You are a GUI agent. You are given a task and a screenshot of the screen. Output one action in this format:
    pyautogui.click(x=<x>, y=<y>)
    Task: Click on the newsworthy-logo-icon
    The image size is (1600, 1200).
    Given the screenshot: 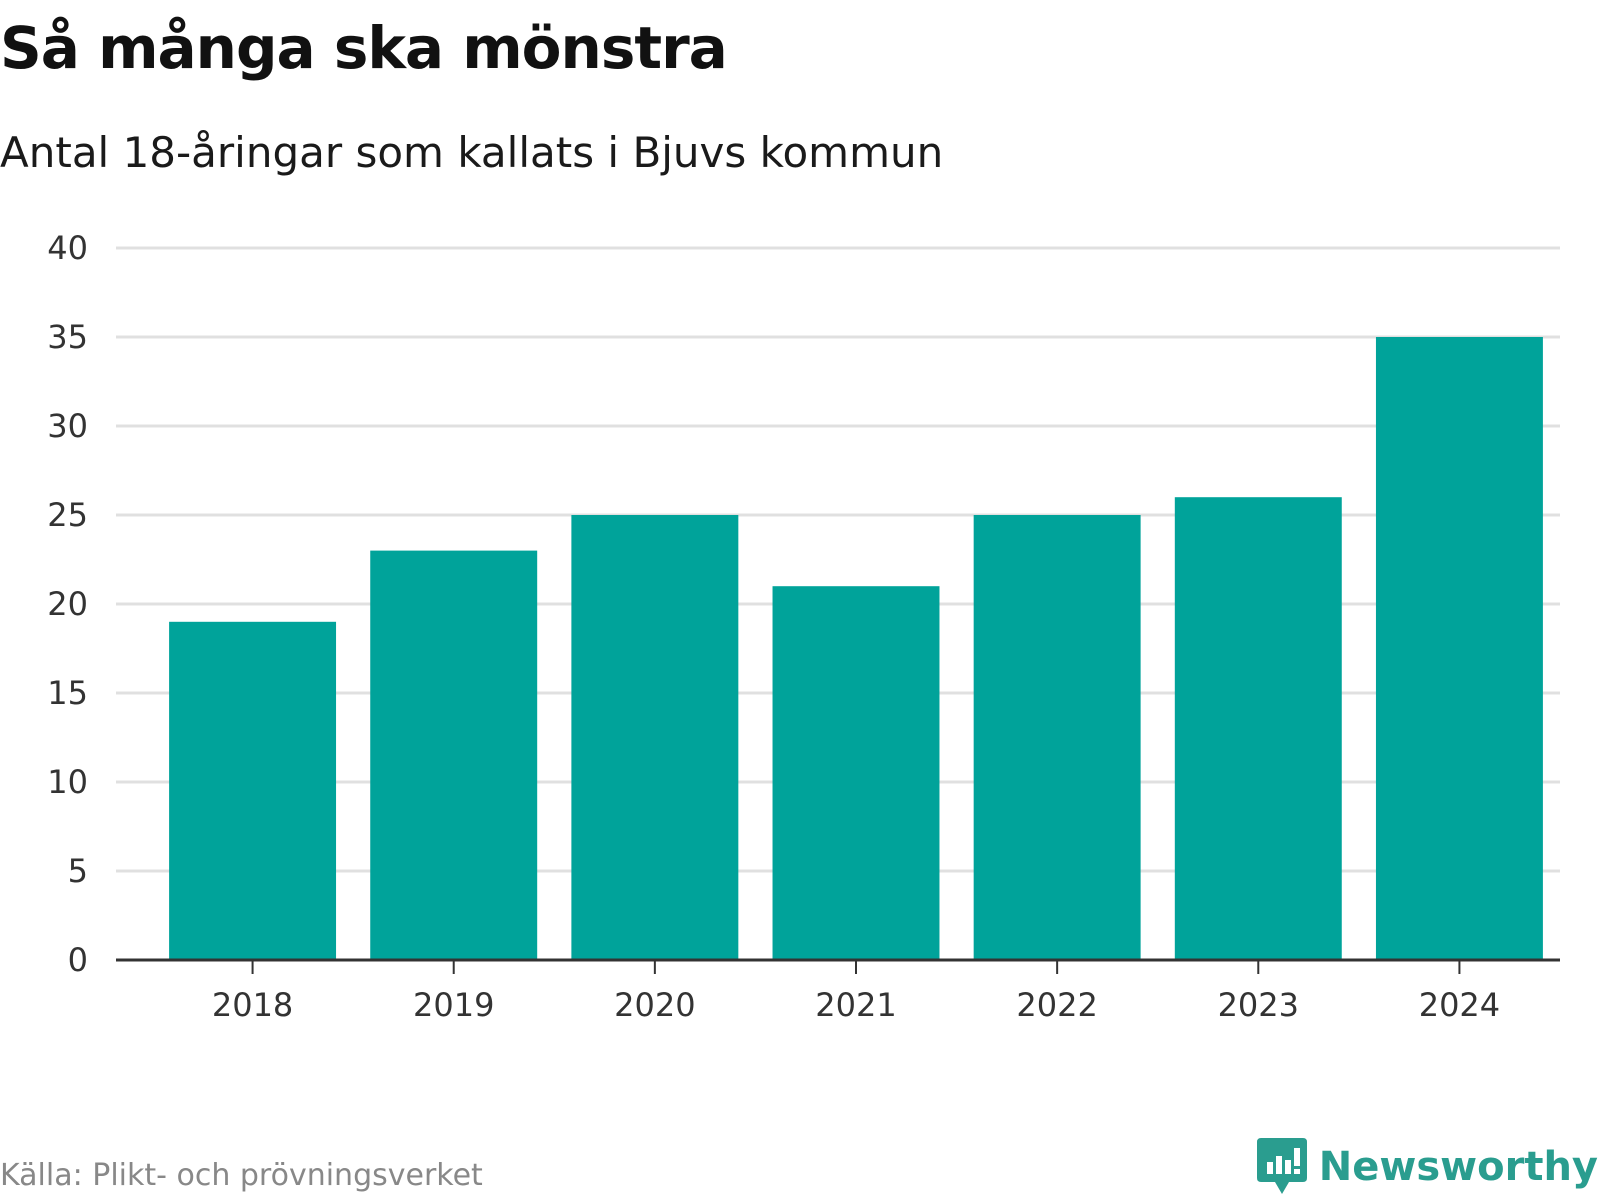 What is the action you would take?
    pyautogui.click(x=1281, y=1166)
    